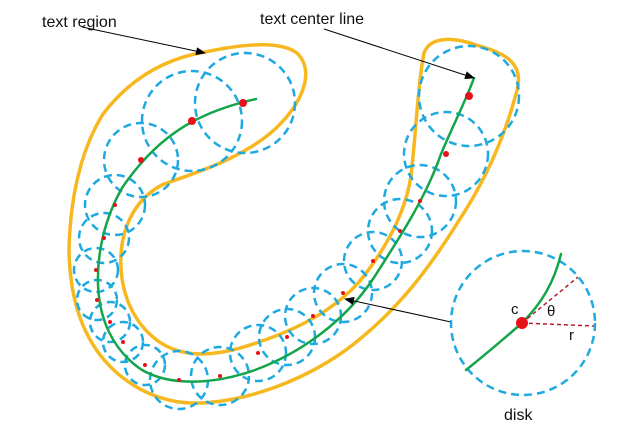 This screenshot has height=437, width=632. Describe the element at coordinates (312, 19) in the screenshot. I see `text-center-line-label: text center line` at that location.